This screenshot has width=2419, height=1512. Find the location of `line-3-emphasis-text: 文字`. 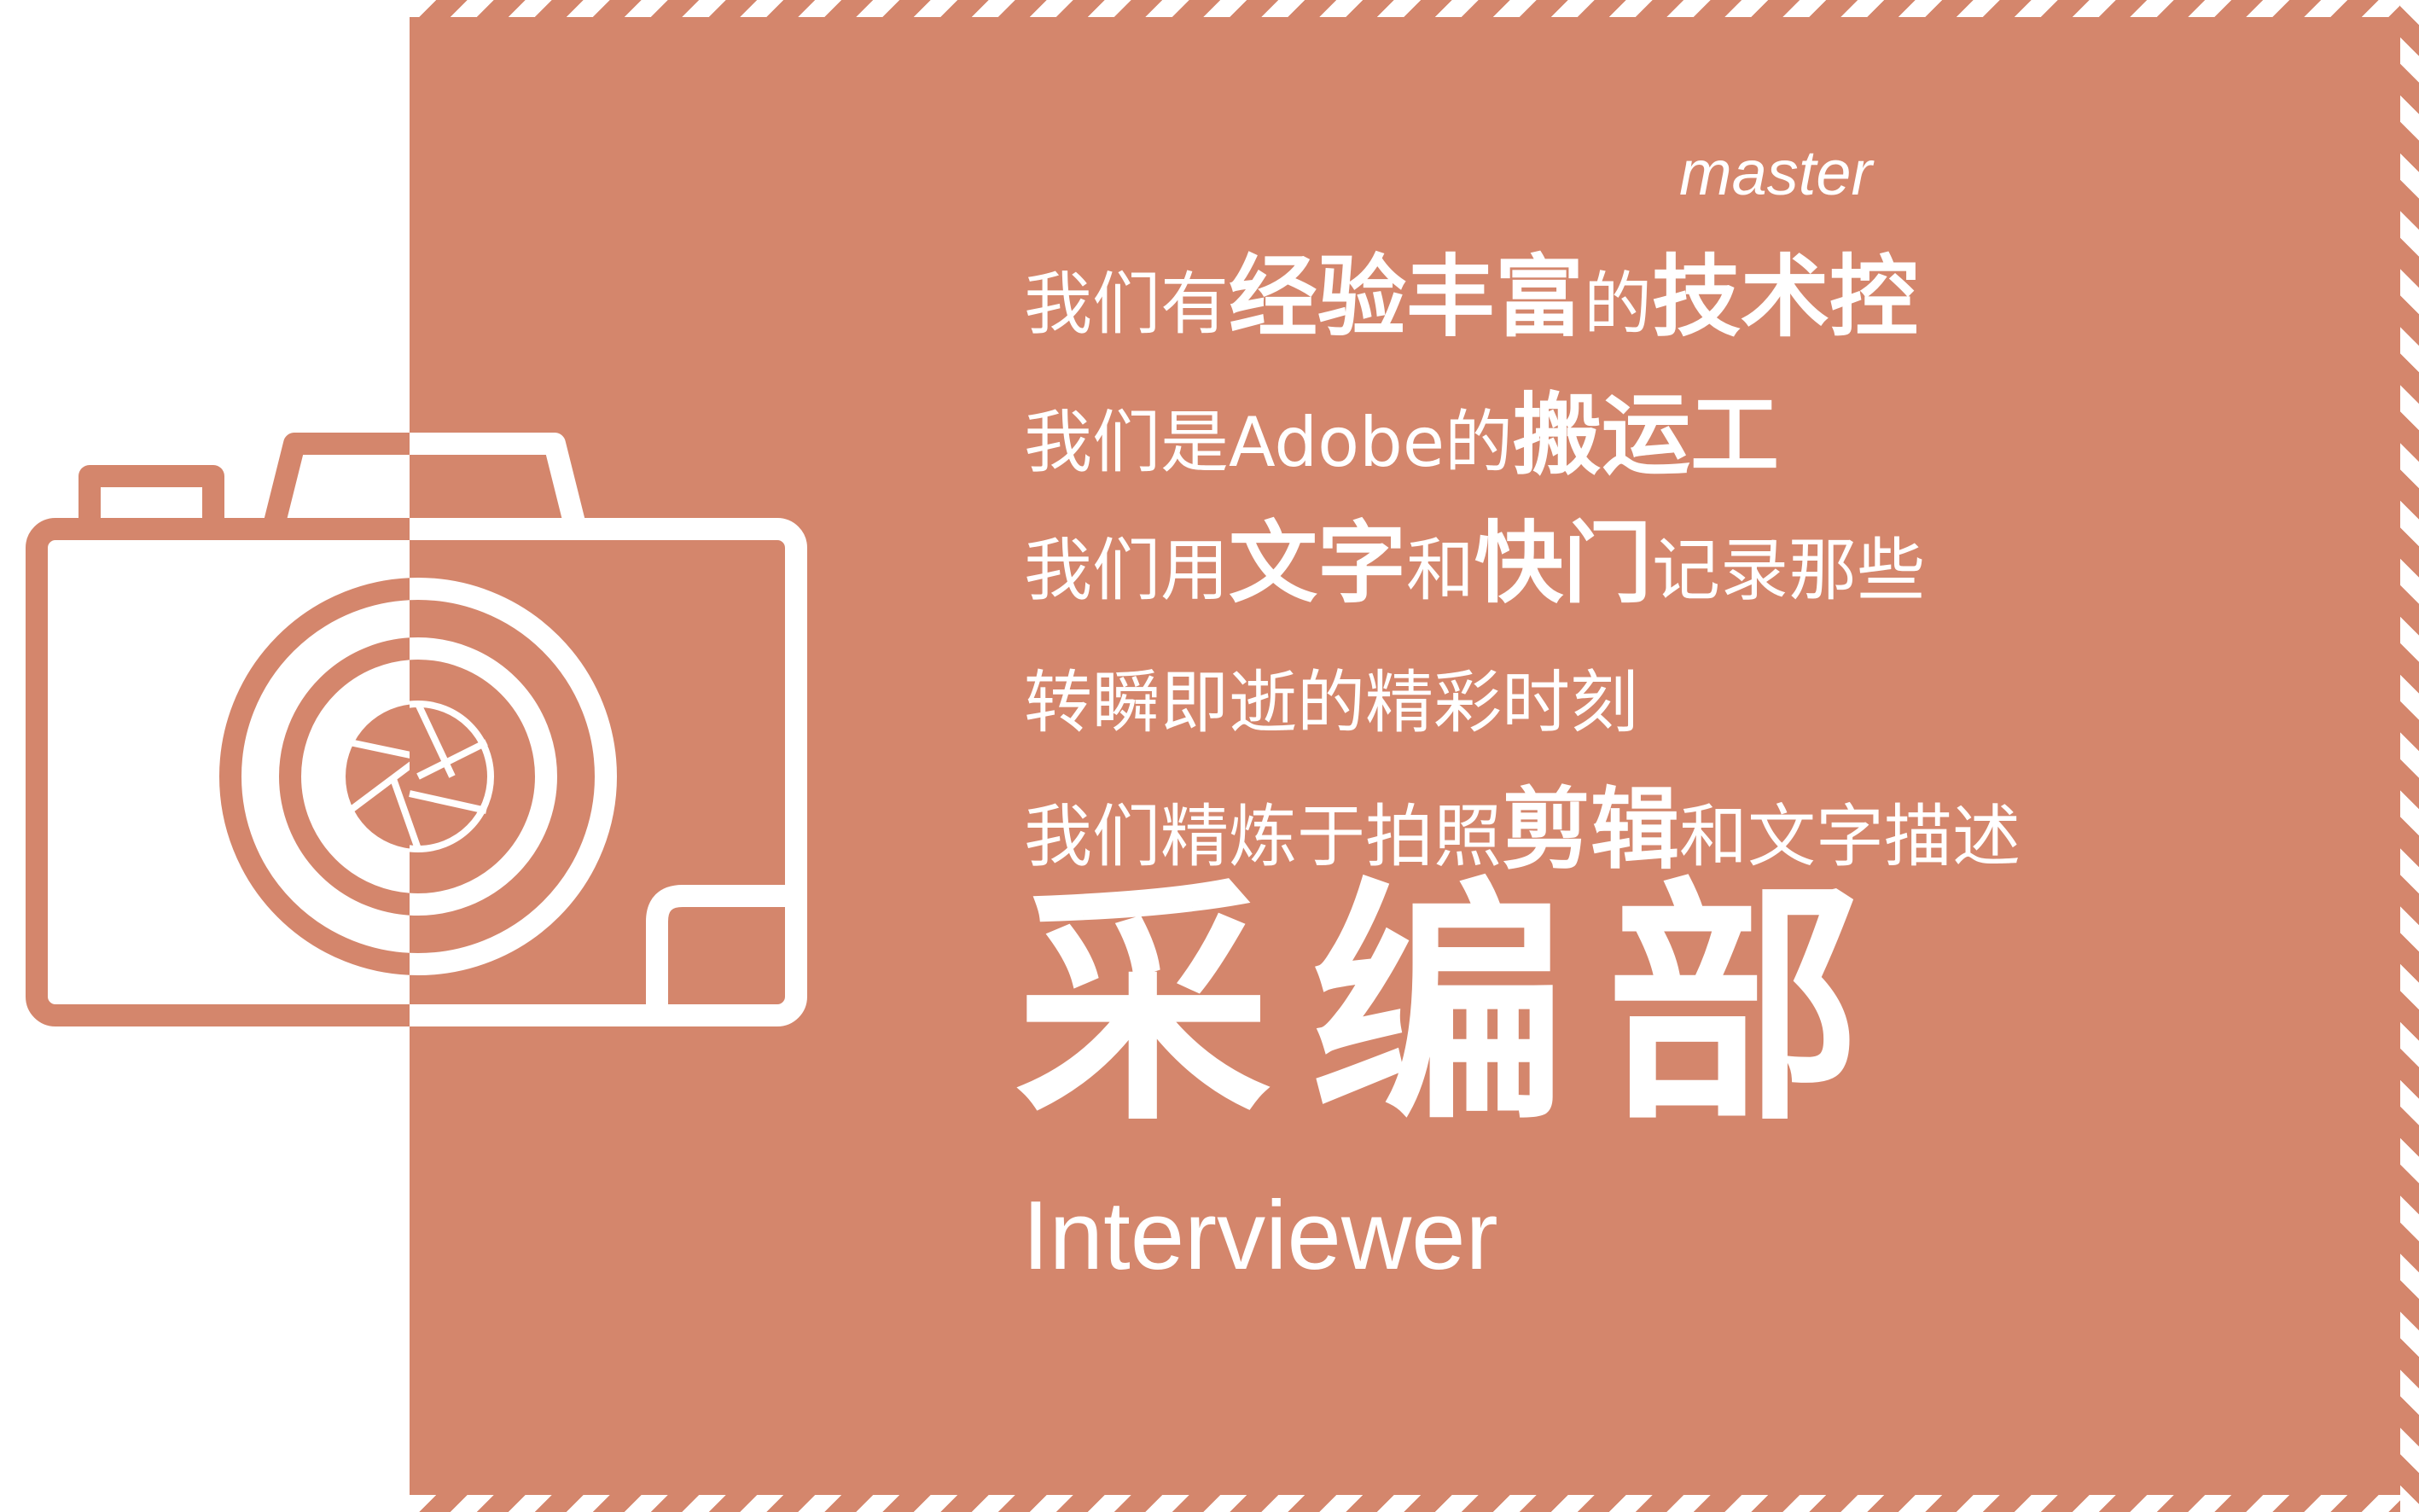

line-3-emphasis-text: 文字 is located at coordinates (1318, 563).